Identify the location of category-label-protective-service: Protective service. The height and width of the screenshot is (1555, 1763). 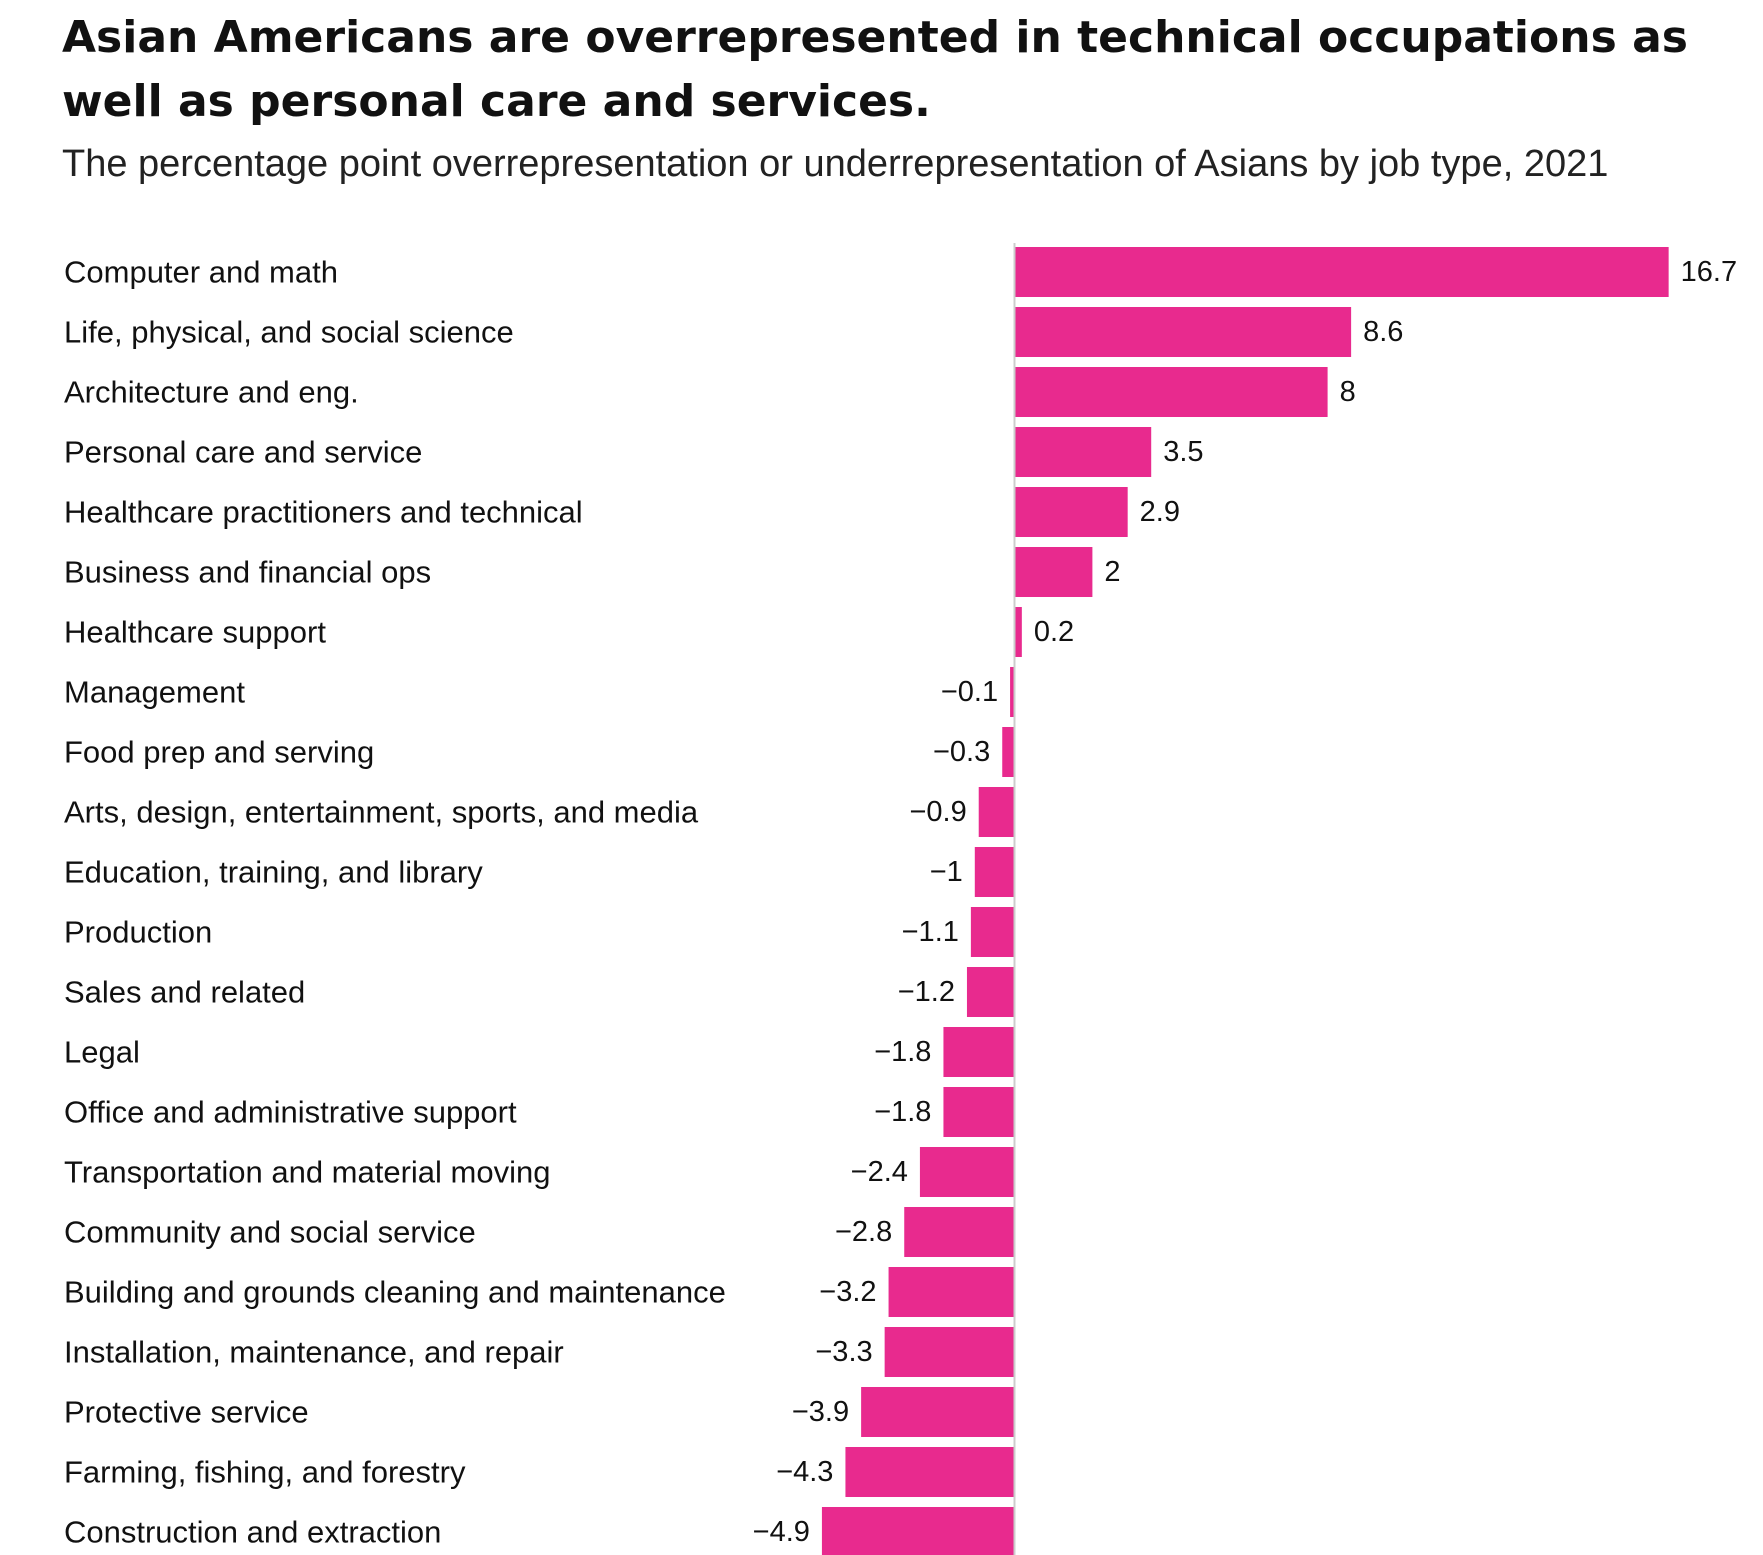
(186, 1412).